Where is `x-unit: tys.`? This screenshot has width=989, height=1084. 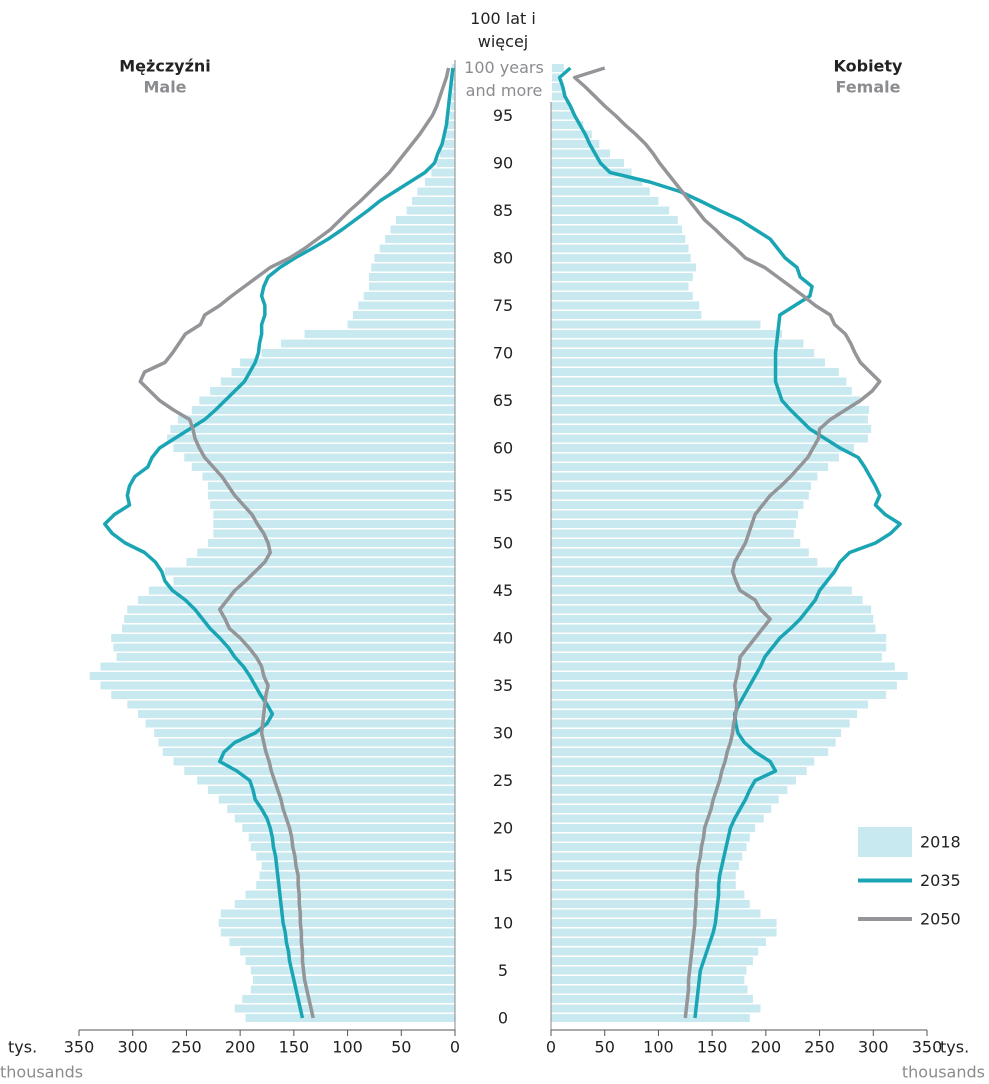 x-unit: tys. is located at coordinates (22, 1047).